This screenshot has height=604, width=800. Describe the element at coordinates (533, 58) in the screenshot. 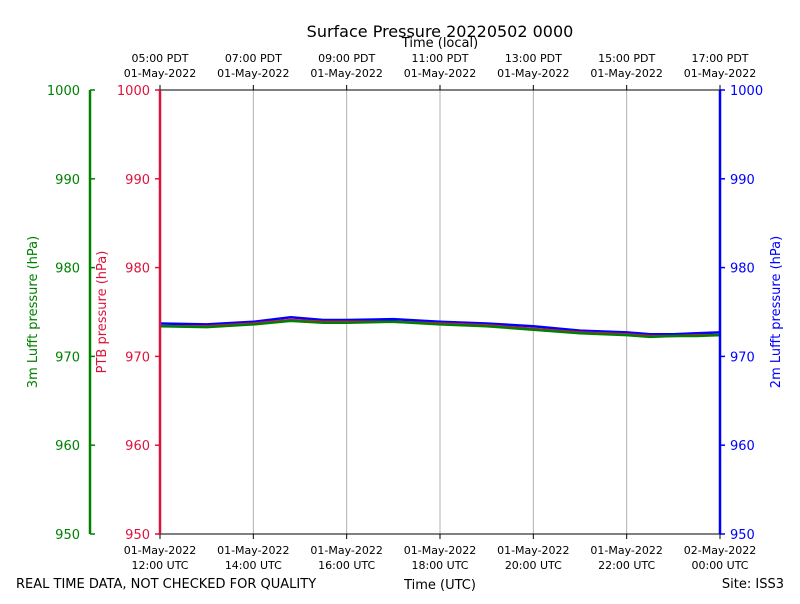

I see `top-tick-time-20: 13:00 PDT` at that location.